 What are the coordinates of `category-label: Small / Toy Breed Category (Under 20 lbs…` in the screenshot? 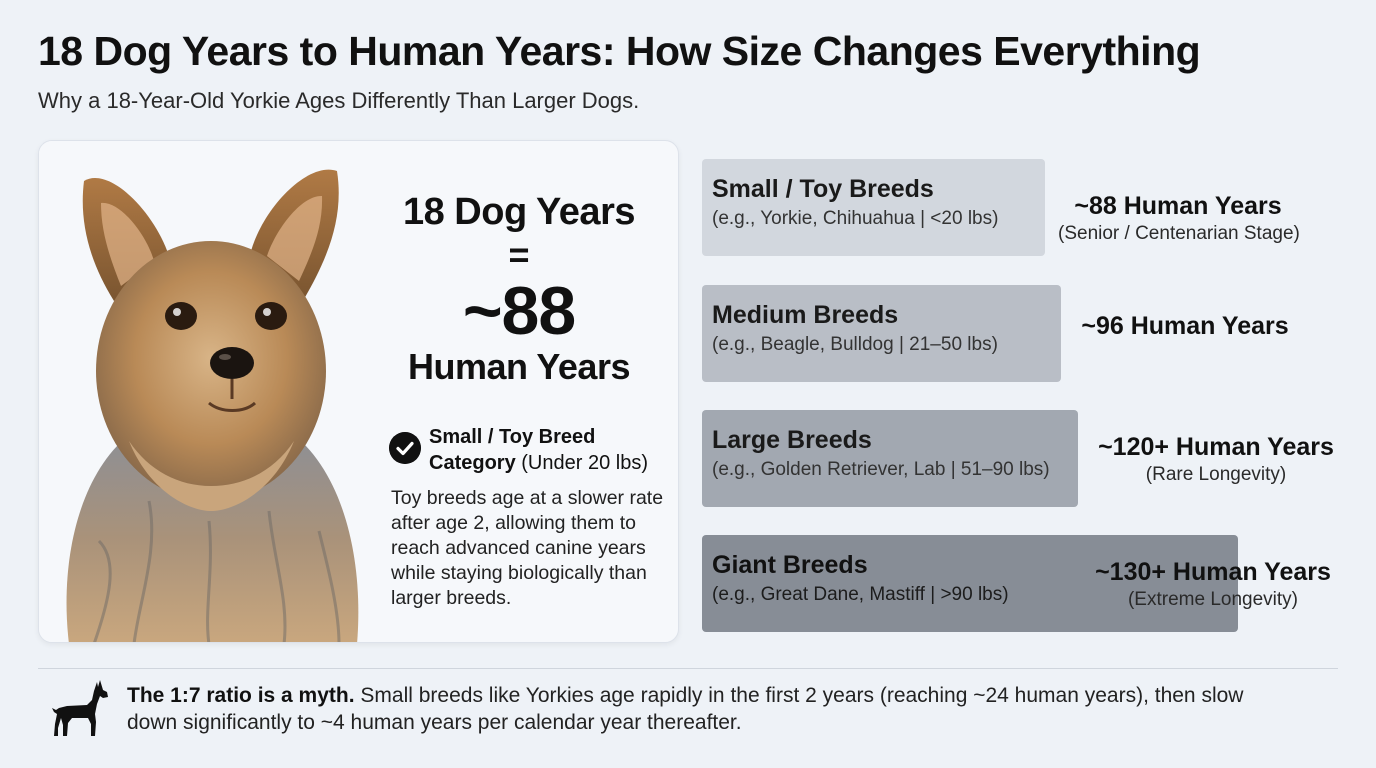 It's located at (538, 450).